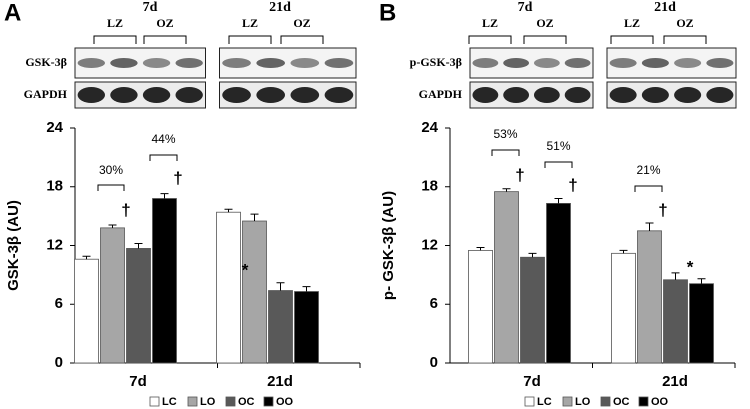 This screenshot has height=409, width=750. I want to click on blot-time-label: 7d, so click(150, 7).